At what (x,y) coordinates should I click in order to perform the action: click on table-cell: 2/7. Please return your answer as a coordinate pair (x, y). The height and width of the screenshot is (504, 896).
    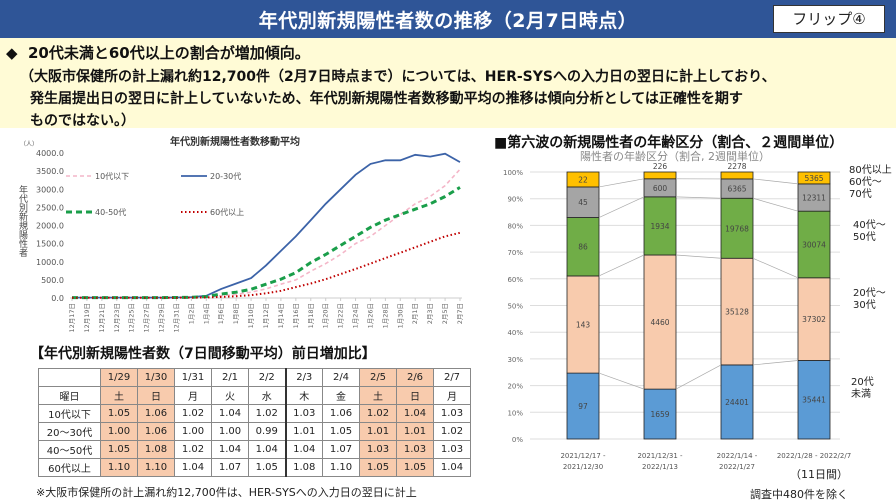
    Looking at the image, I should click on (452, 377).